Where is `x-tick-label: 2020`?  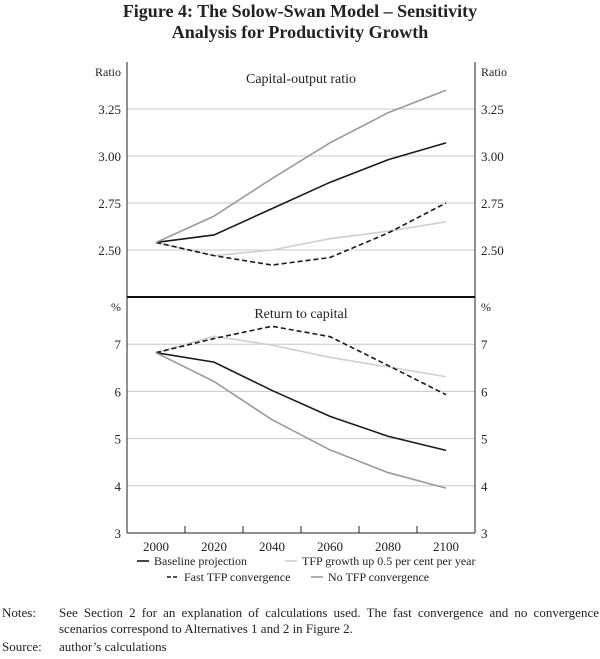 x-tick-label: 2020 is located at coordinates (214, 546).